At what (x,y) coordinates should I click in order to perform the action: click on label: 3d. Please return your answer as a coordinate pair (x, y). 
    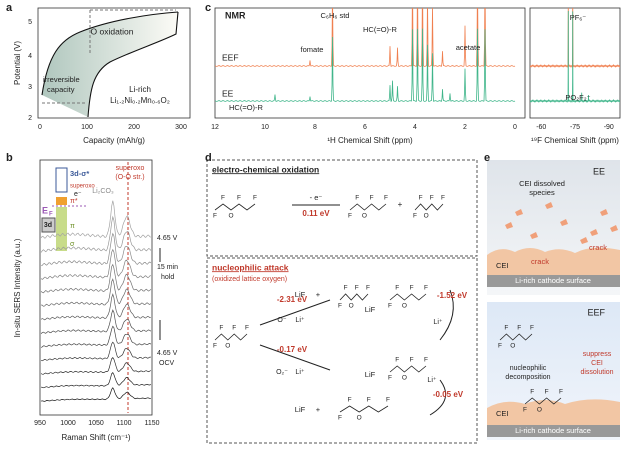
    Looking at the image, I should click on (48, 225).